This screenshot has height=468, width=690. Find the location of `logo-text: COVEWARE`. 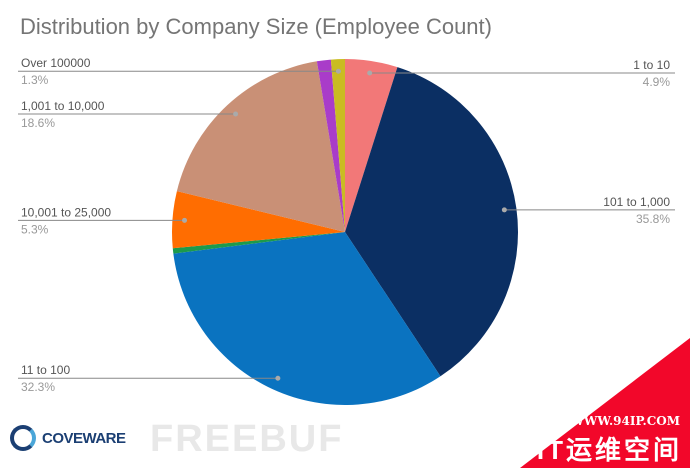

logo-text: COVEWARE is located at coordinates (84, 438).